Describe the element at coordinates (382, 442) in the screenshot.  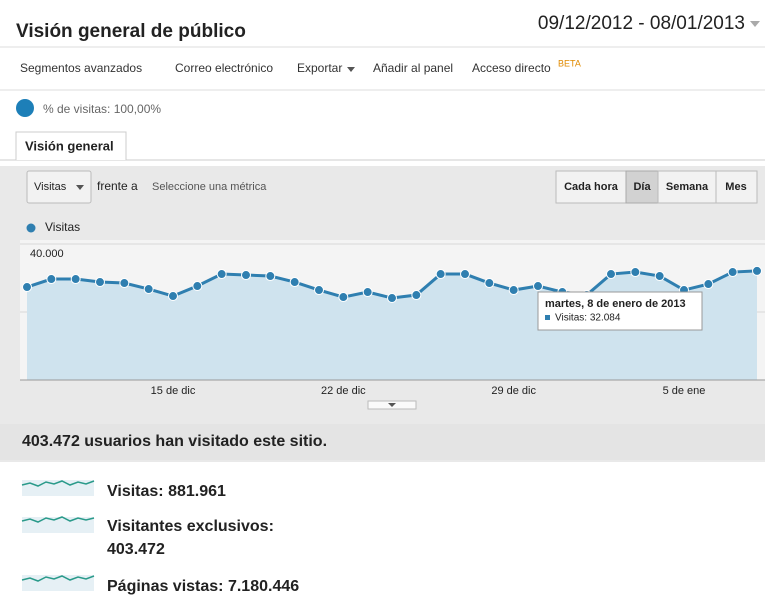
I see `summary-band` at that location.